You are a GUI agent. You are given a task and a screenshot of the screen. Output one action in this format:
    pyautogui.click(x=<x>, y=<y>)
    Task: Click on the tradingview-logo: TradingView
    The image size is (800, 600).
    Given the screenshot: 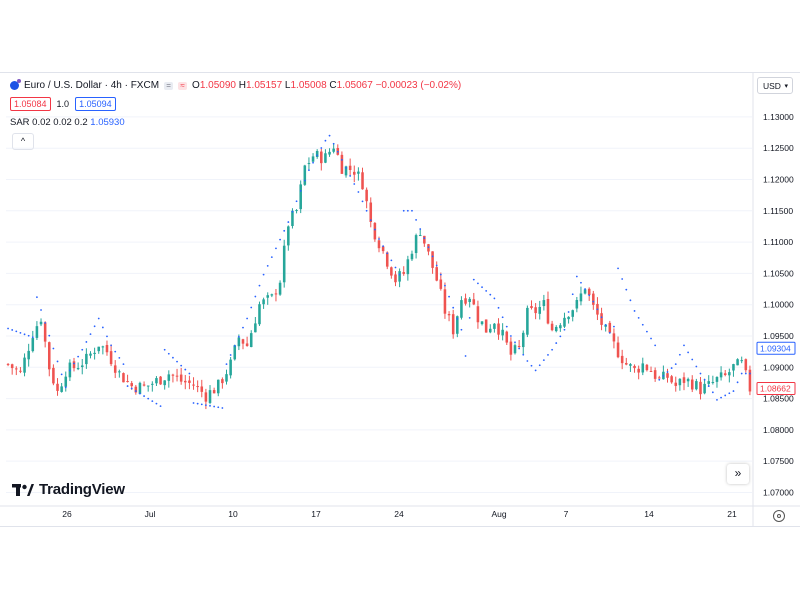 What is the action you would take?
    pyautogui.click(x=68, y=489)
    